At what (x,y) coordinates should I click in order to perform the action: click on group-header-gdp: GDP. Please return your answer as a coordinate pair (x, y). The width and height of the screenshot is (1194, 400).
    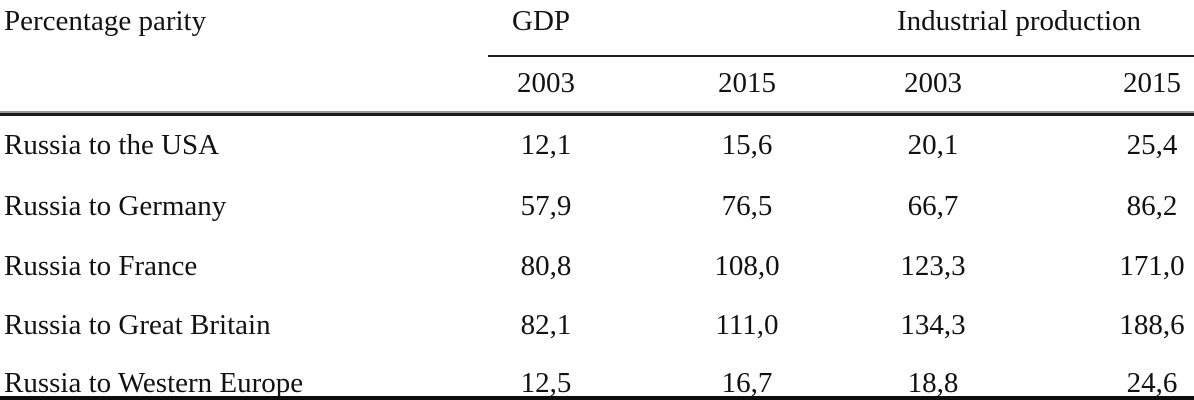
    Looking at the image, I should click on (541, 21).